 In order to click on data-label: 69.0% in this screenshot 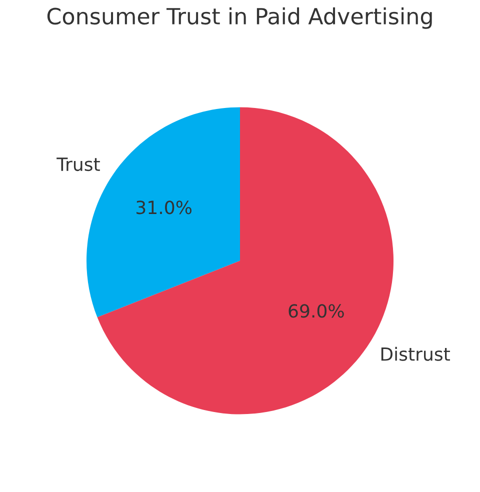, I will do `click(316, 311)`.